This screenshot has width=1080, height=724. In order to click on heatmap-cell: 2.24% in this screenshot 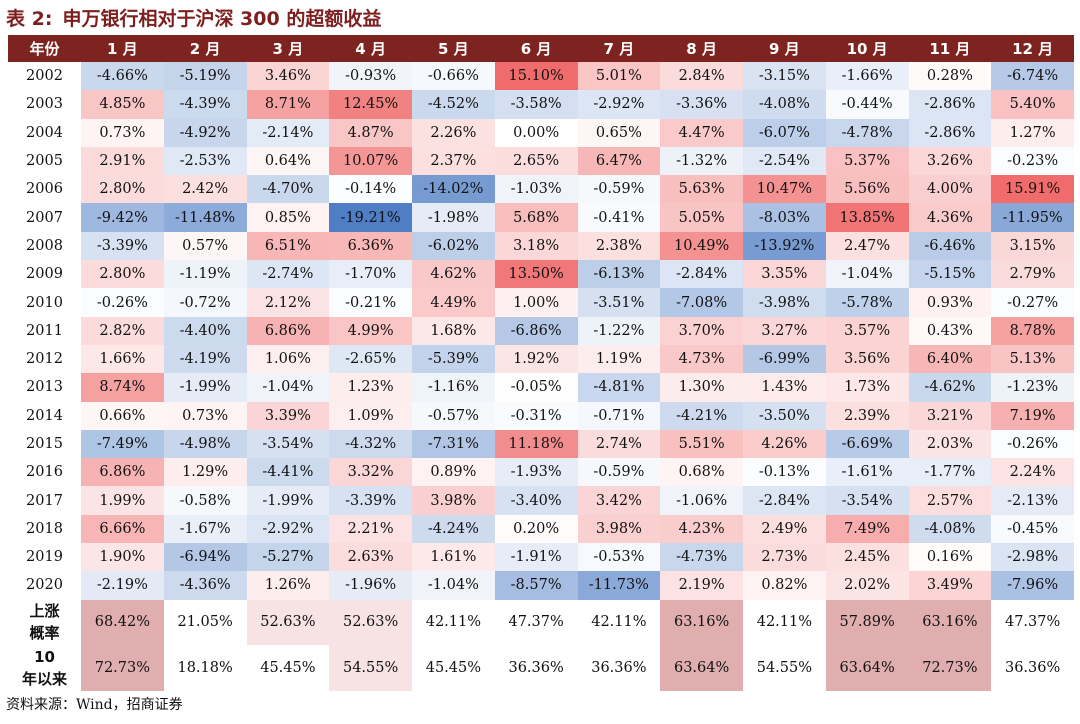, I will do `click(1032, 472)`.